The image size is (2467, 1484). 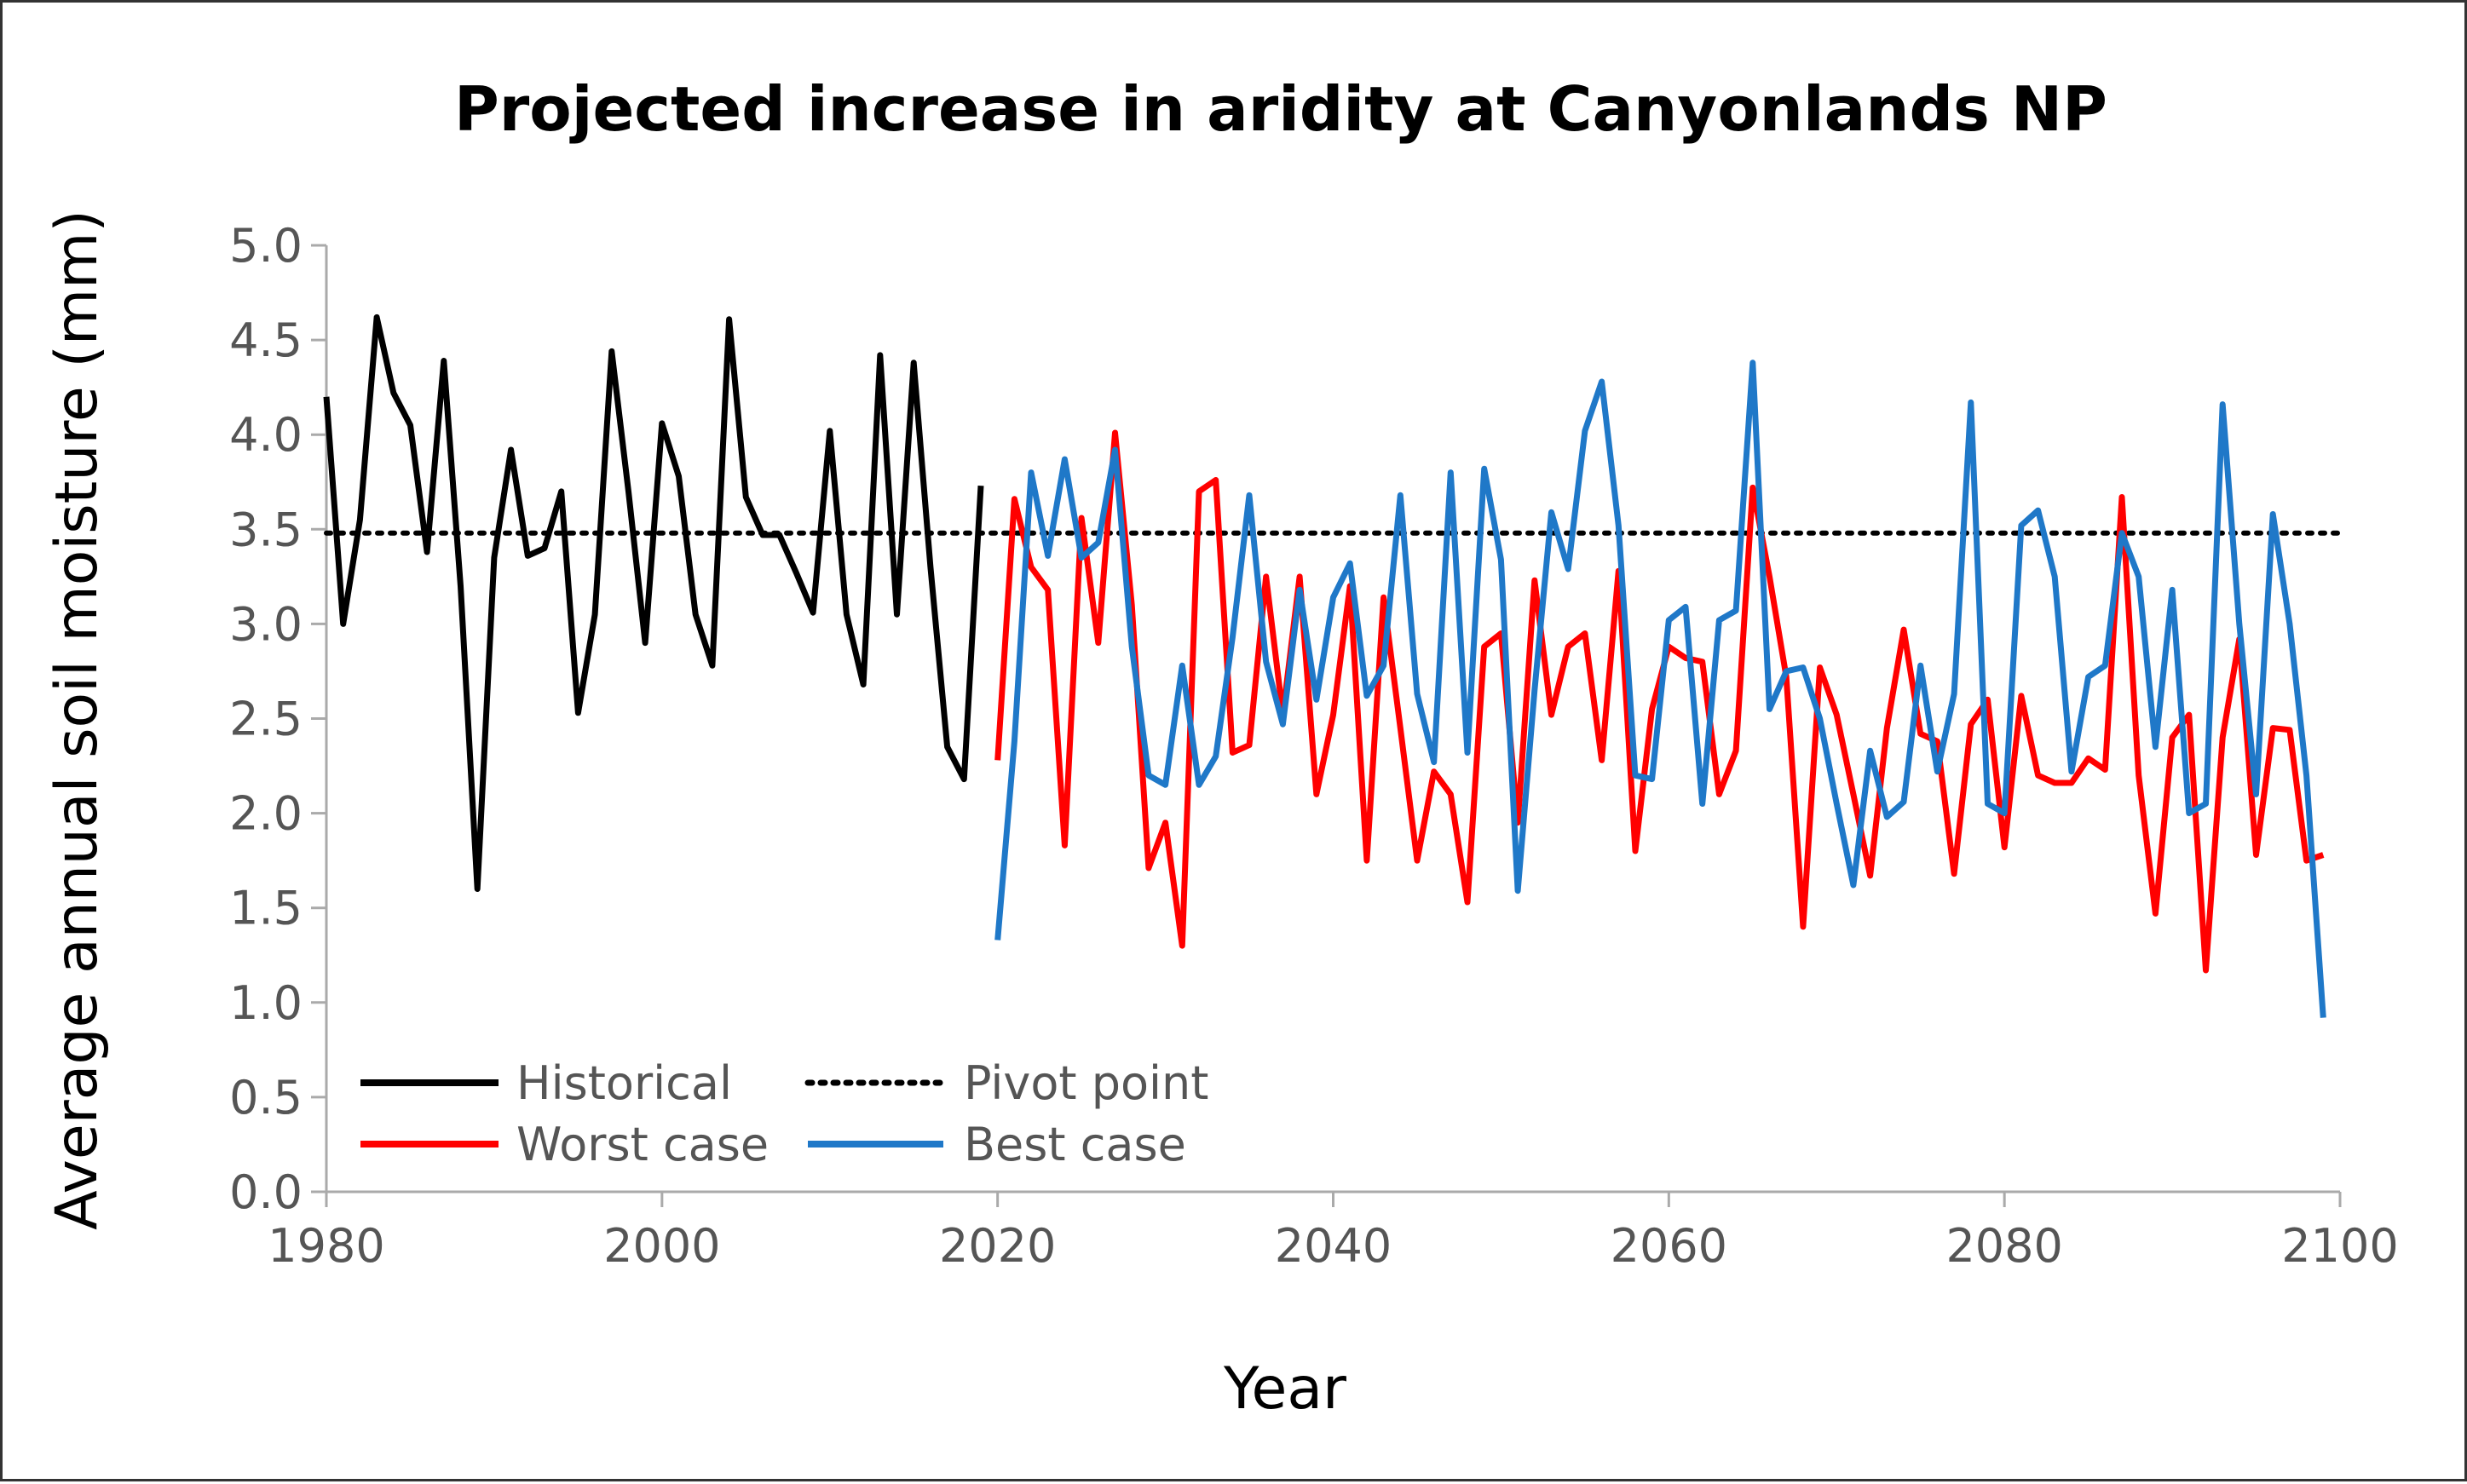 What do you see at coordinates (1086, 1083) in the screenshot?
I see `legend-label-pivot-point: Pivot point` at bounding box center [1086, 1083].